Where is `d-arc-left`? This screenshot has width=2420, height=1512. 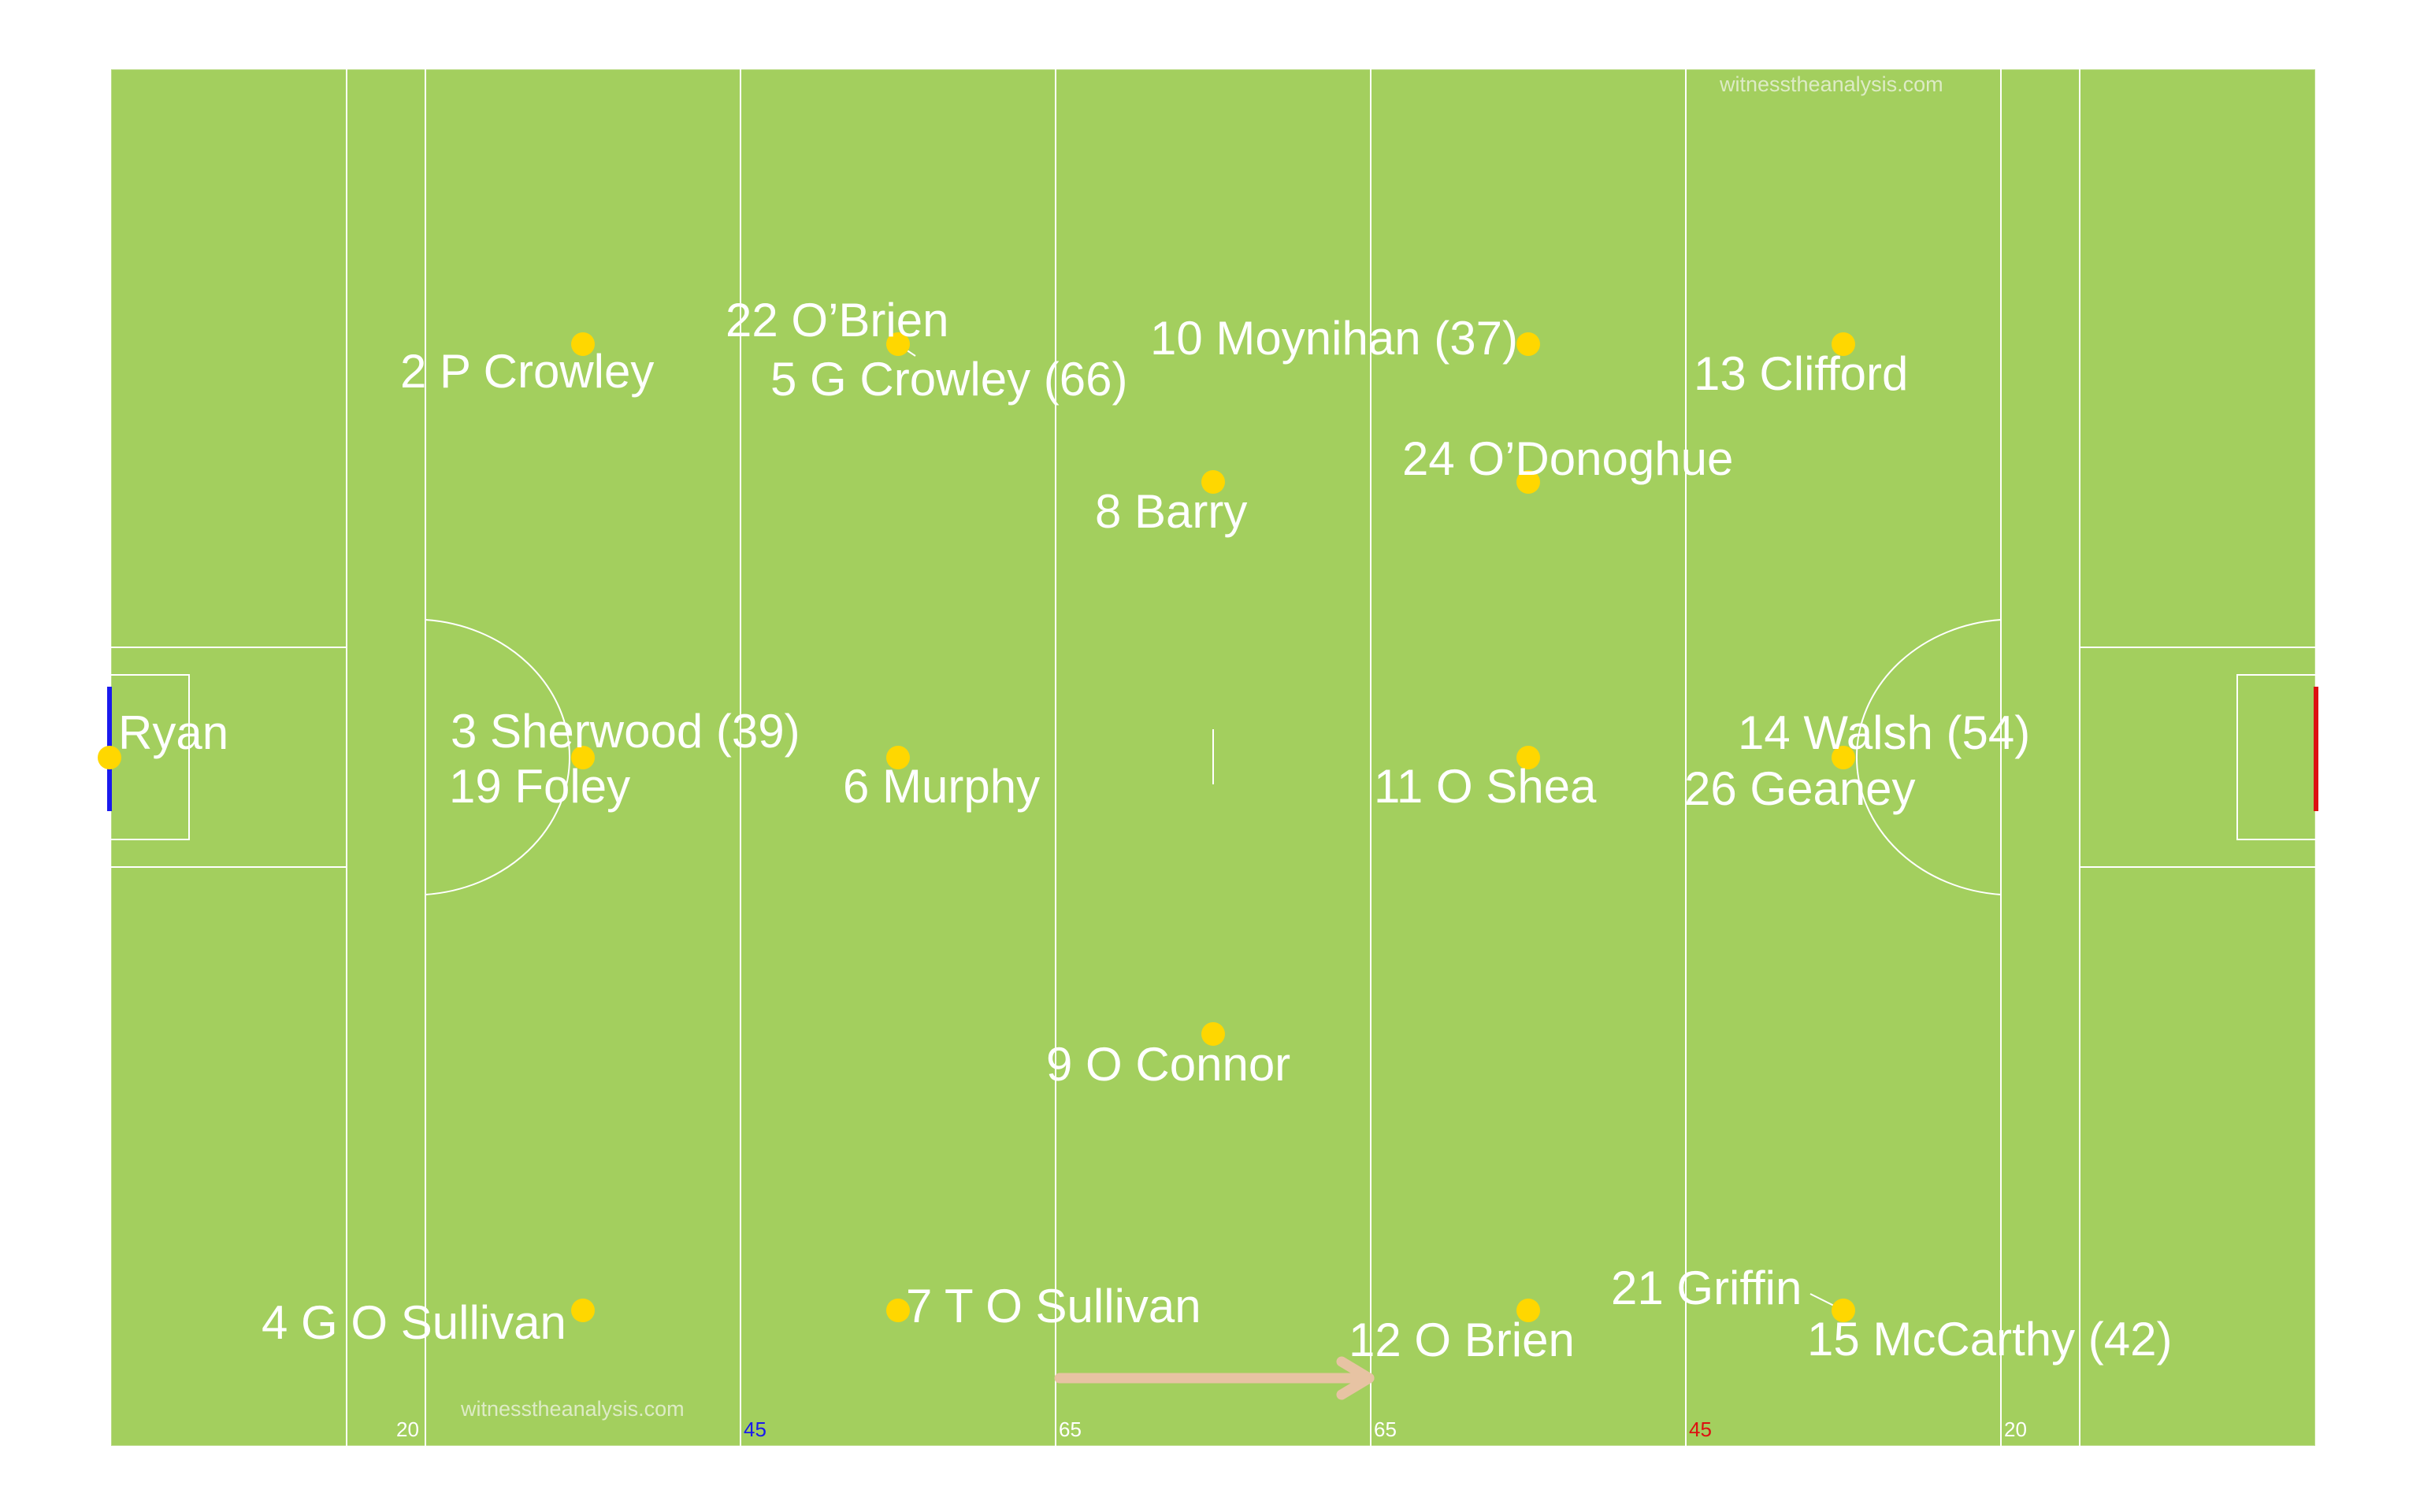
d-arc-left is located at coordinates (497, 757).